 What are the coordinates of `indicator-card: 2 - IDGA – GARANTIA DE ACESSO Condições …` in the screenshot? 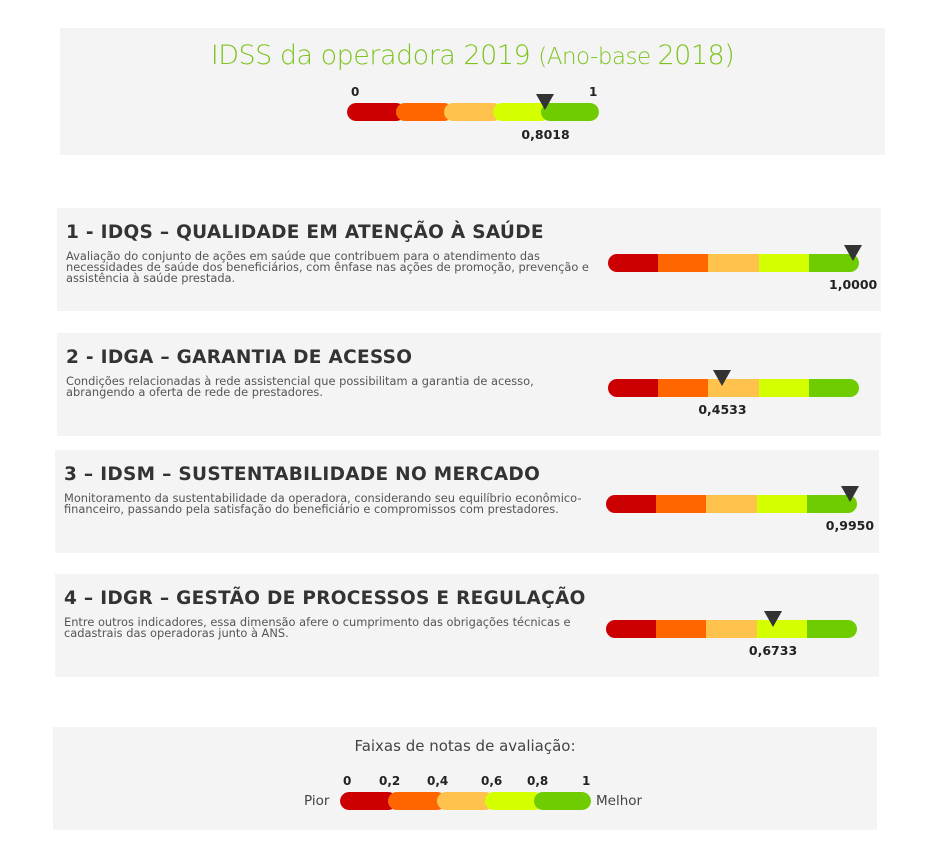 It's located at (469, 384).